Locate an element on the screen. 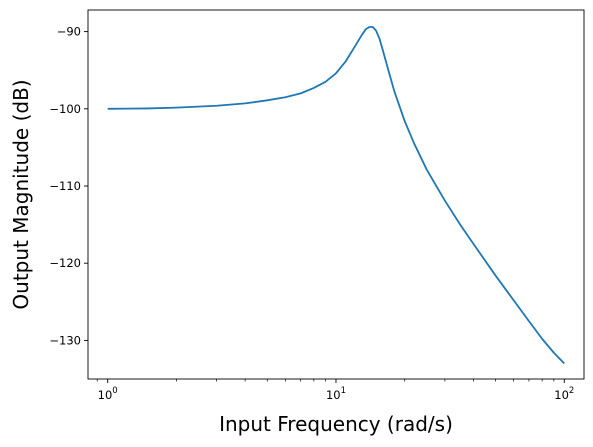 The height and width of the screenshot is (447, 593). y-tick-label: −110 is located at coordinates (65, 186).